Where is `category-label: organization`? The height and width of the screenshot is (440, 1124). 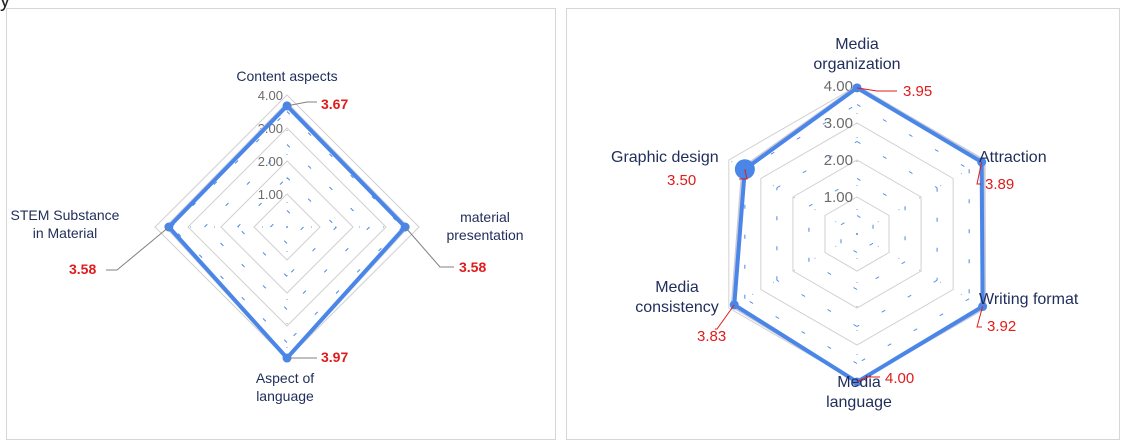 category-label: organization is located at coordinates (856, 64).